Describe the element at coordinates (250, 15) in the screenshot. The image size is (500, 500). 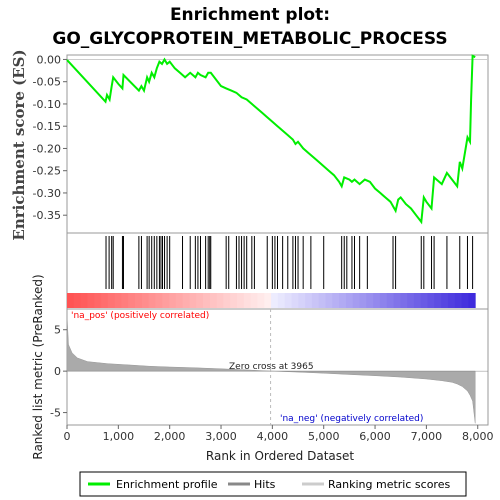
I see `chart-title-line1: Enrichment plot:` at that location.